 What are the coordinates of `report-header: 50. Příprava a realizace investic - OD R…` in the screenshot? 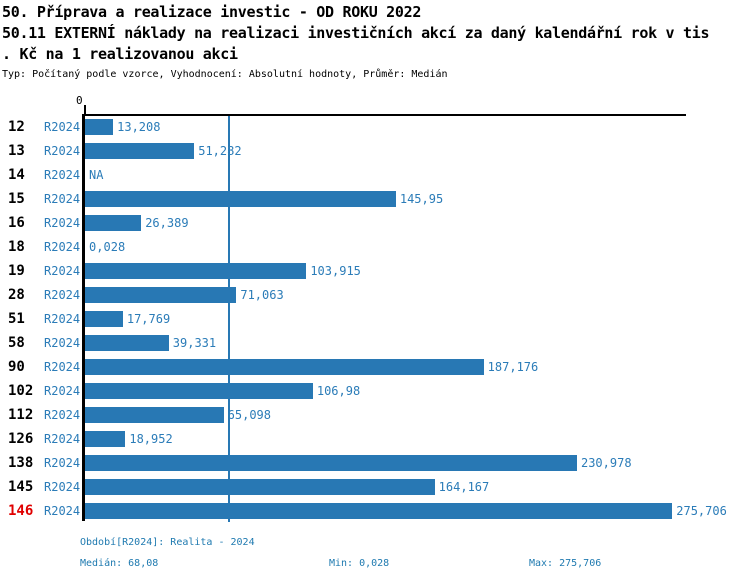 It's located at (356, 41).